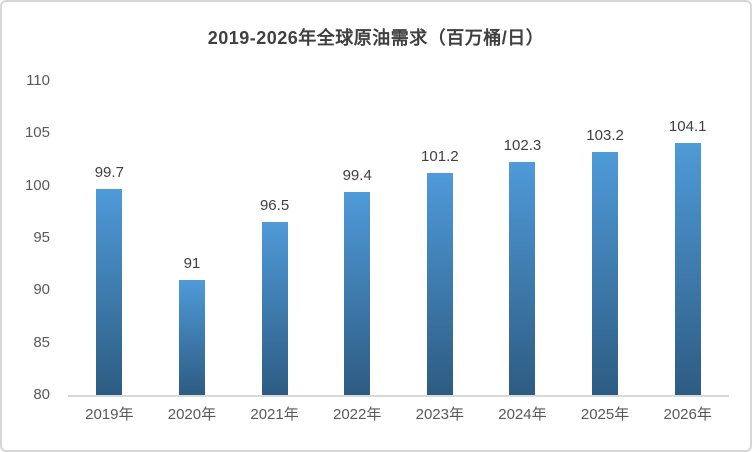 This screenshot has height=452, width=752. I want to click on y-tick-label: 100, so click(37, 185).